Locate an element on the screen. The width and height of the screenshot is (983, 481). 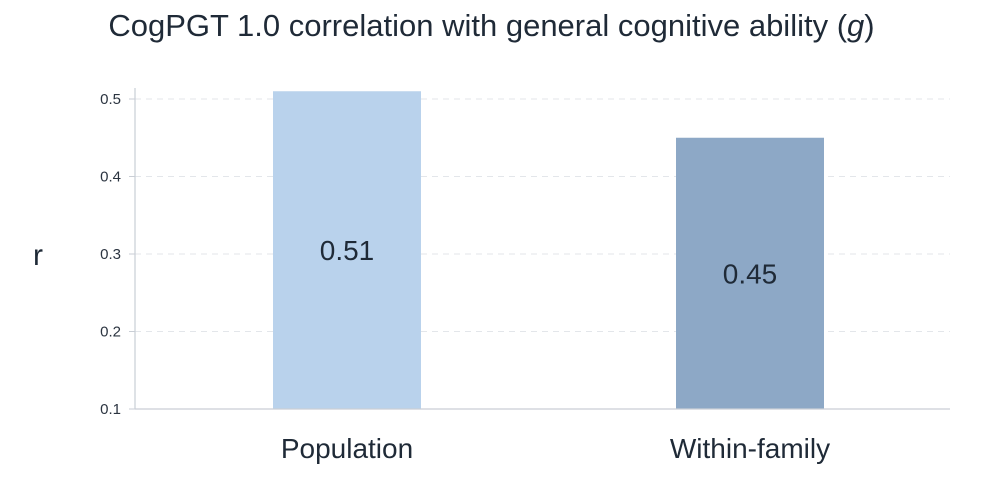
bar-within-family is located at coordinates (750, 273).